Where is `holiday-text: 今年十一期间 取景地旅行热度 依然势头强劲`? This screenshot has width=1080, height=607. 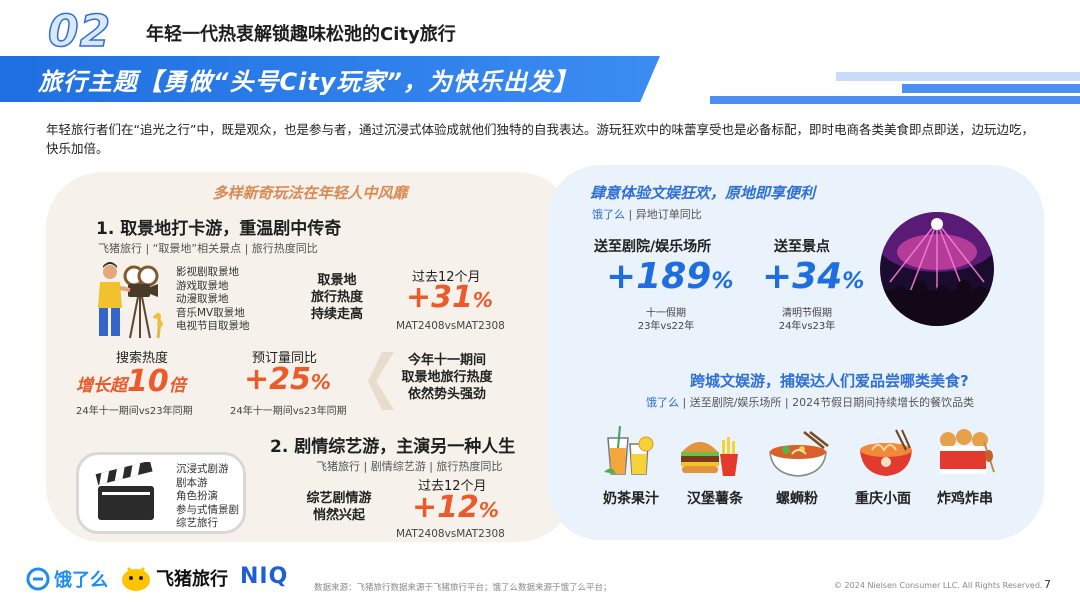
holiday-text: 今年十一期间 取景地旅行热度 依然势头强劲 is located at coordinates (447, 377).